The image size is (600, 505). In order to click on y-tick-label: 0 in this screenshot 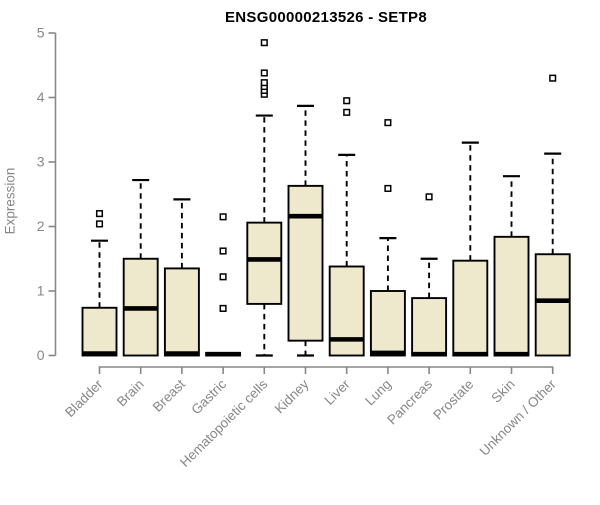, I will do `click(41, 355)`.